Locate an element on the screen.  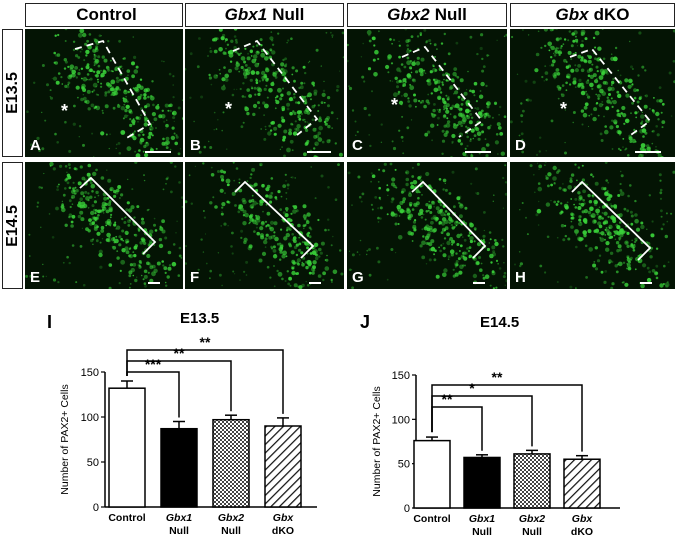
column-header-label: Null is located at coordinates (288, 14).